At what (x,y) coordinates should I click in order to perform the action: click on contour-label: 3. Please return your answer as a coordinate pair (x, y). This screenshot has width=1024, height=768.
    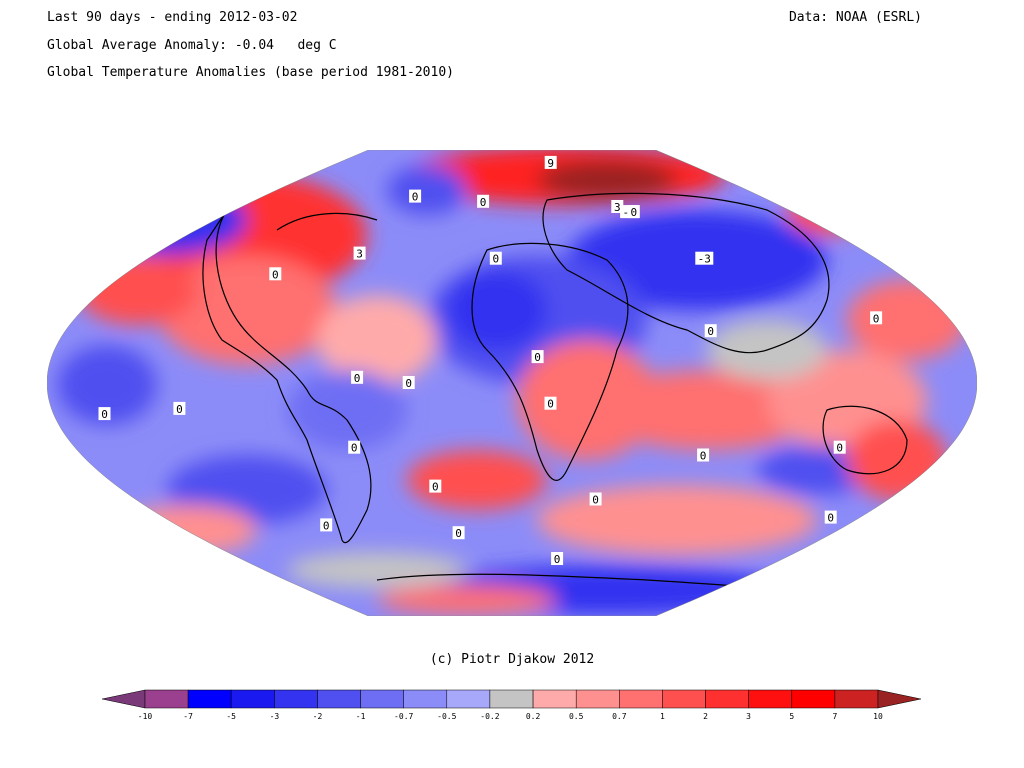
    Looking at the image, I should click on (359, 253).